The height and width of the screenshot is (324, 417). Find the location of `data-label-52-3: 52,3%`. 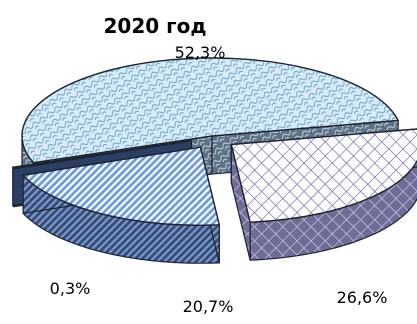

data-label-52-3: 52,3% is located at coordinates (200, 52).